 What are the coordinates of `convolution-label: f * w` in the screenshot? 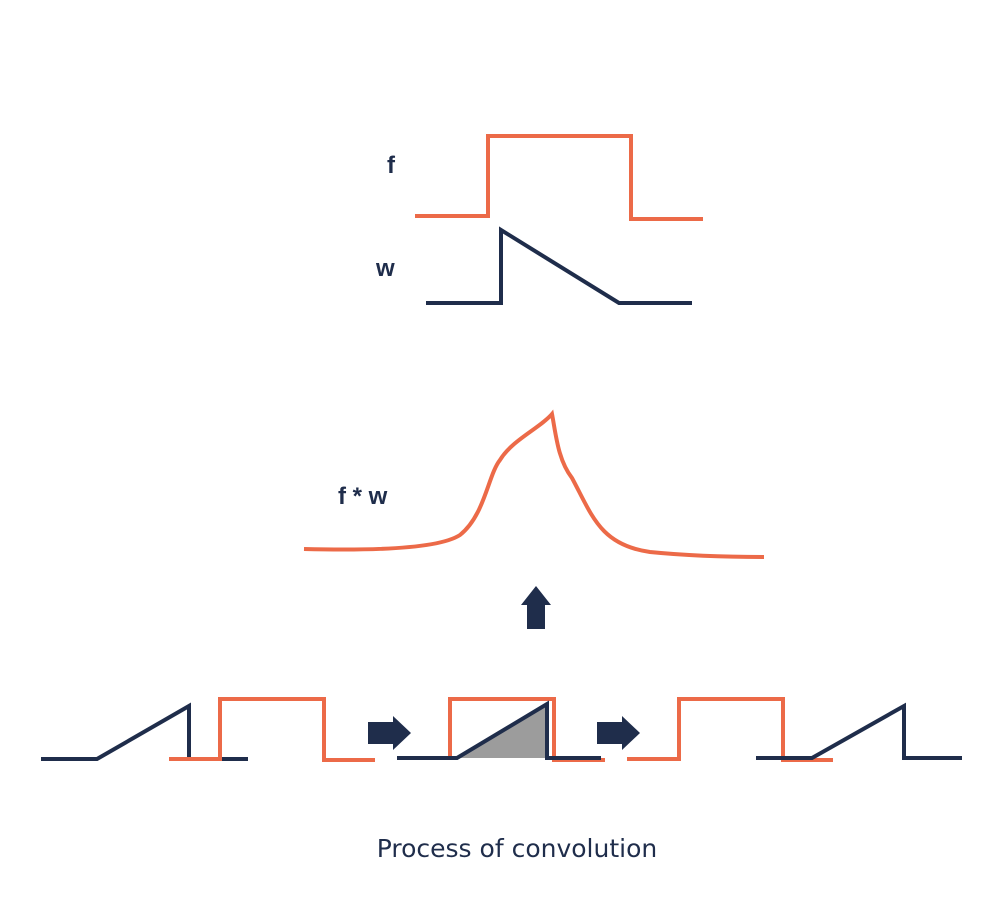 It's located at (363, 496).